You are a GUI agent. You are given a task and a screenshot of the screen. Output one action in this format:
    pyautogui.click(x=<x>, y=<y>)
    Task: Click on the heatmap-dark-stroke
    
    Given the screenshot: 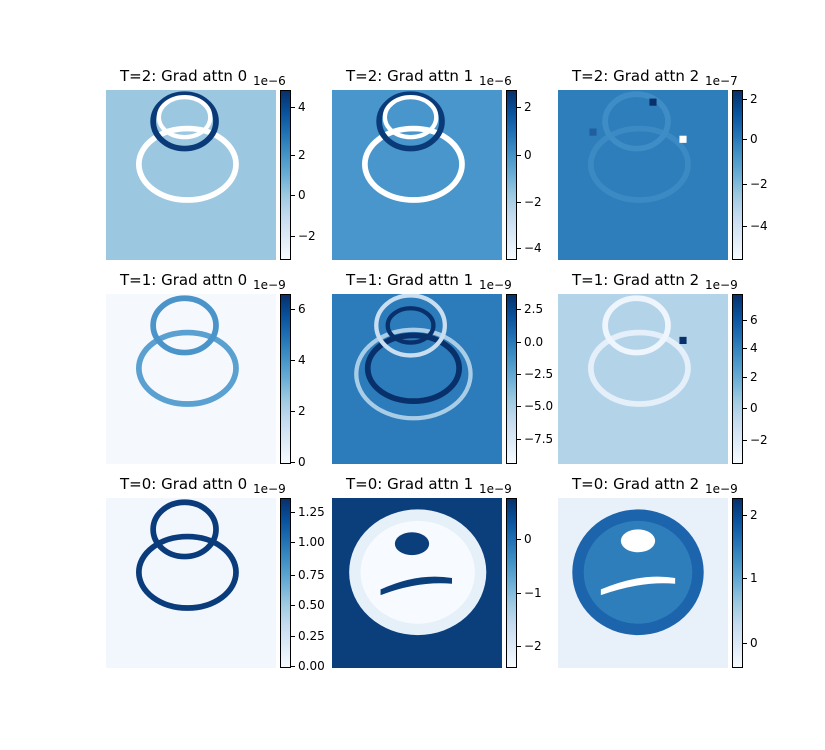 What is the action you would take?
    pyautogui.click(x=416, y=586)
    